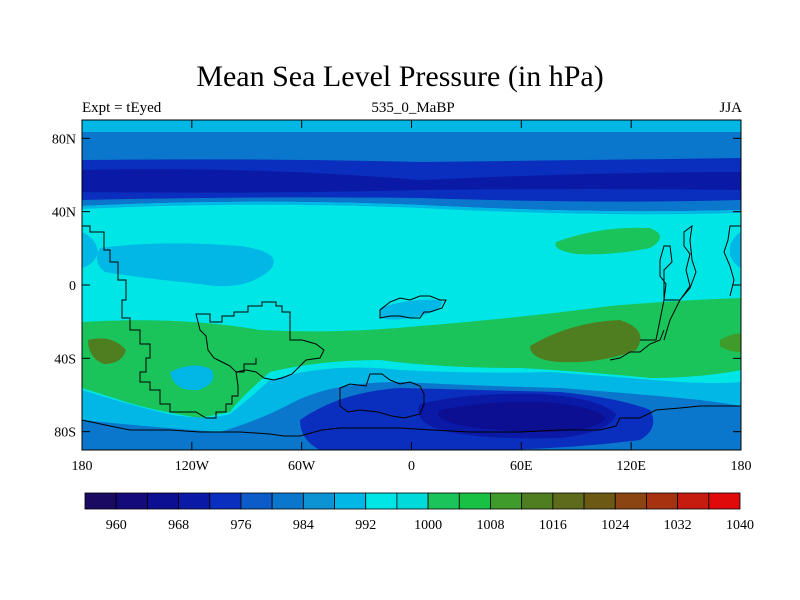  Describe the element at coordinates (169, 322) in the screenshot. I see `coast-americas` at that location.